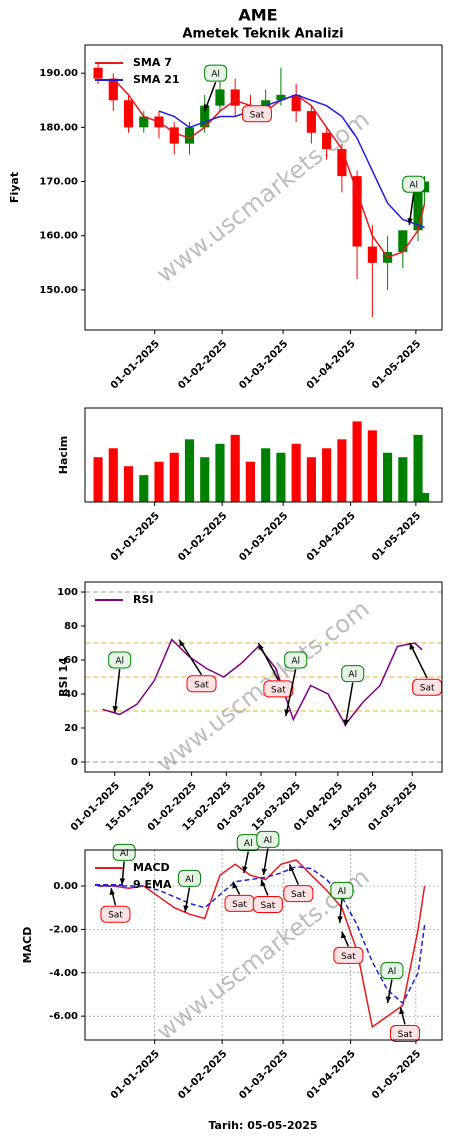 Image resolution: width=451 pixels, height=1146 pixels. I want to click on x-axis-label: Tarih: 05-05-2025, so click(262, 1125).